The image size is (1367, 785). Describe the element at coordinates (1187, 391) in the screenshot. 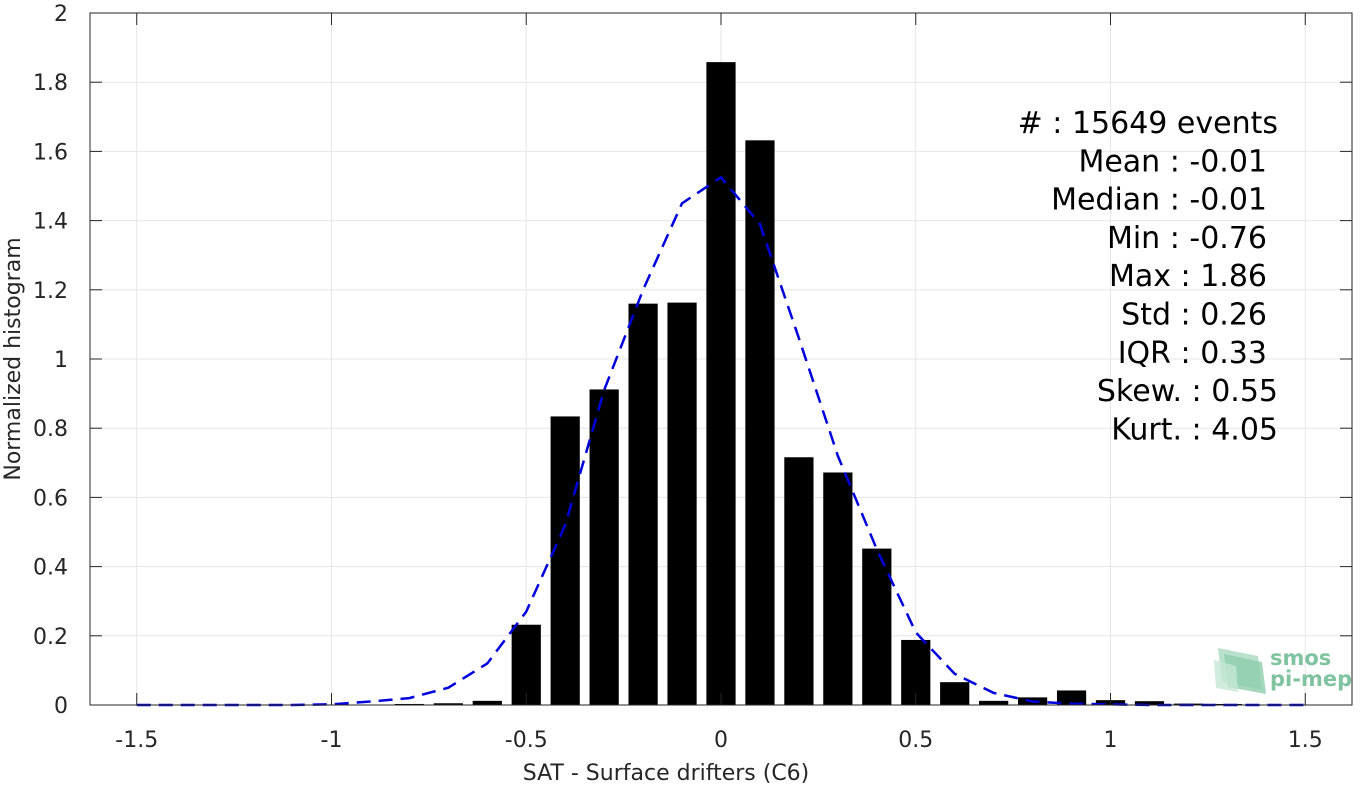

I see `stats-line-7: Skew. : 0.55` at that location.